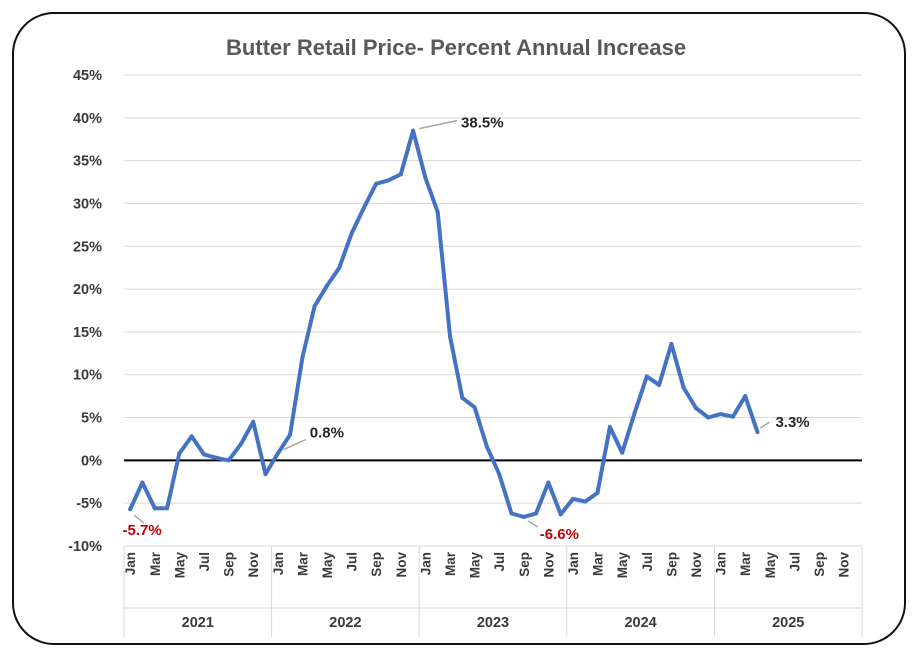 This screenshot has height=658, width=920. Describe the element at coordinates (142, 530) in the screenshot. I see `data-label: -5.7%` at that location.